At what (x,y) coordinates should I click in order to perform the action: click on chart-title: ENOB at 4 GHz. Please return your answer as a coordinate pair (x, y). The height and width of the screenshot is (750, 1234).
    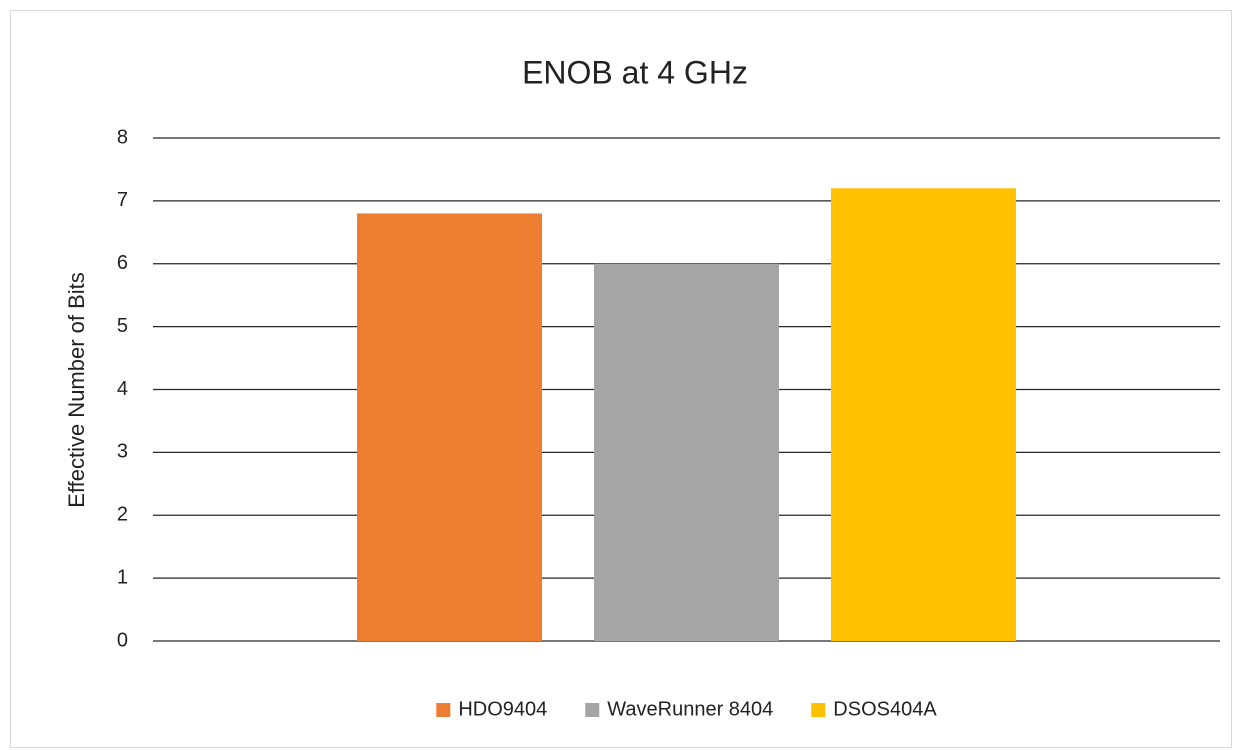
    Looking at the image, I should click on (635, 72).